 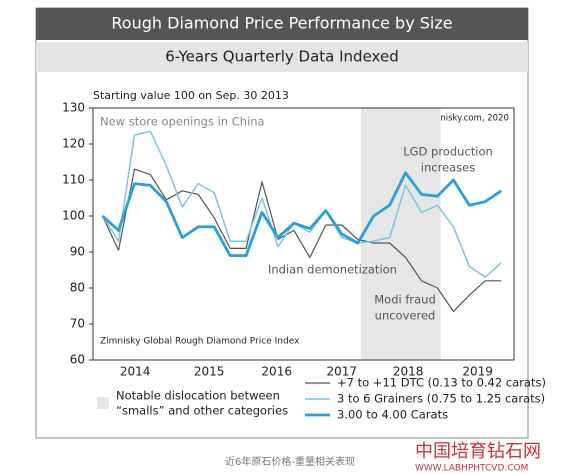 What do you see at coordinates (341, 372) in the screenshot?
I see `x-tick-label: 2017` at bounding box center [341, 372].